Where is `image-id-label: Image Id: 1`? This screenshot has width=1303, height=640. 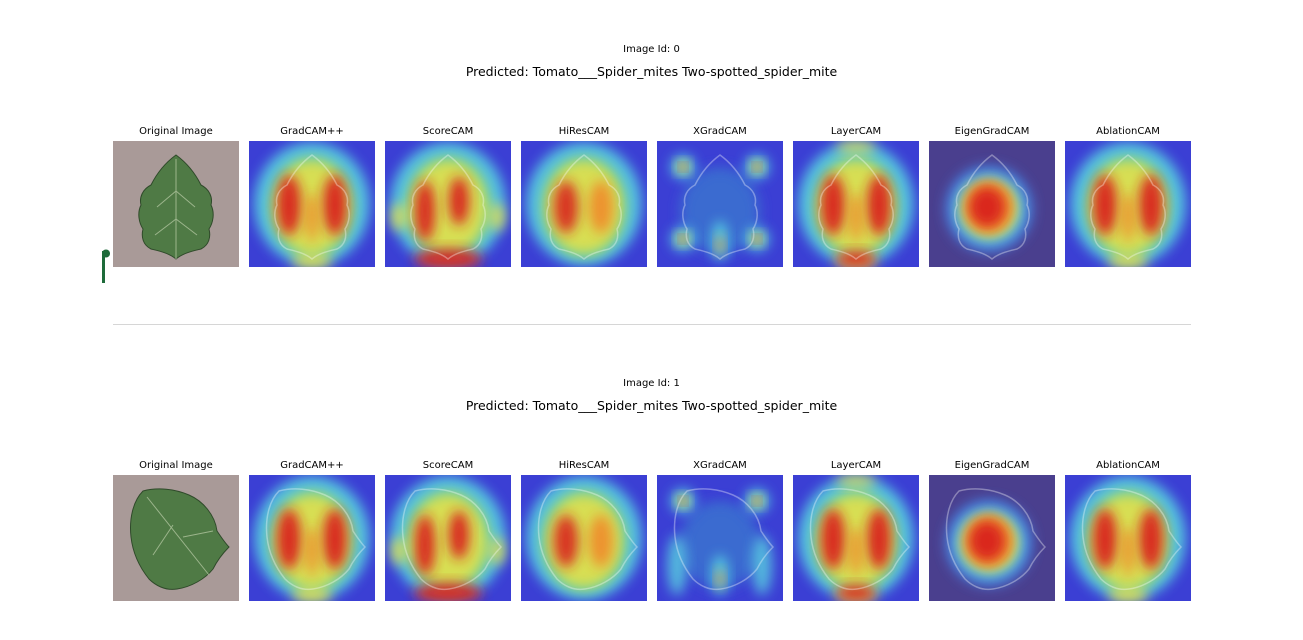
image-id-label: Image Id: 1 is located at coordinates (651, 383).